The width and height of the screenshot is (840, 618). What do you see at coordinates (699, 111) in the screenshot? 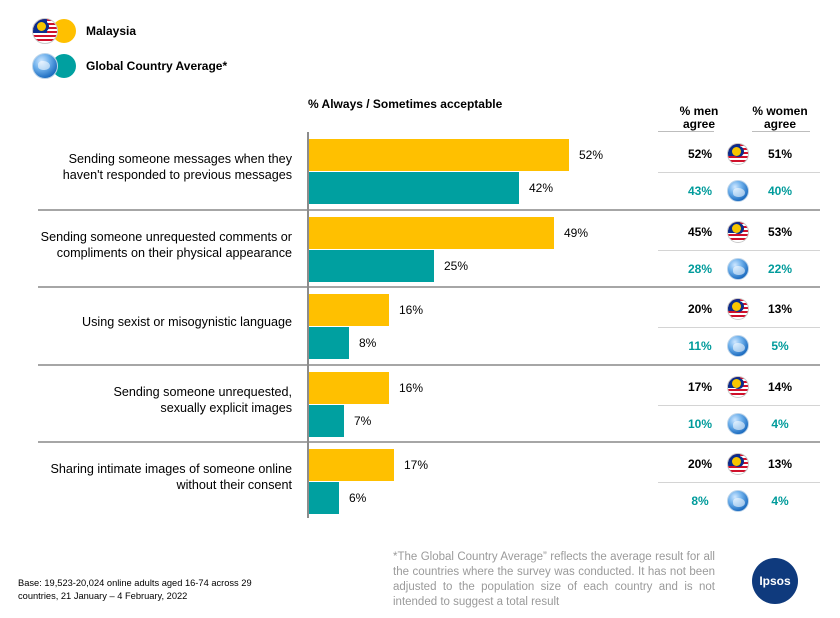
I see `men-header-line1: % men` at bounding box center [699, 111].